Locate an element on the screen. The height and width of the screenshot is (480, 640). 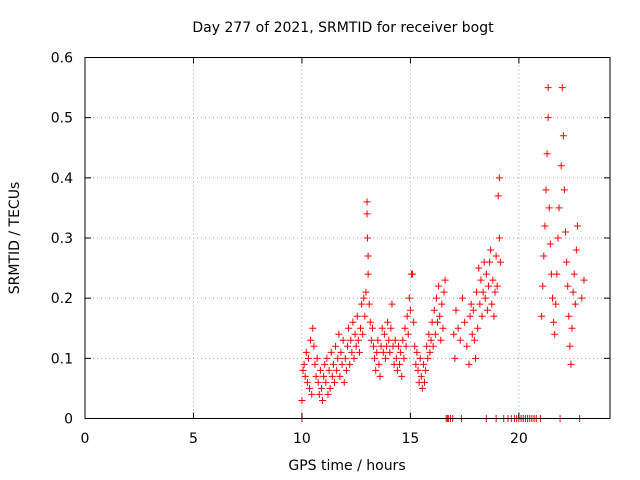
x-tick-label: 20 is located at coordinates (519, 439).